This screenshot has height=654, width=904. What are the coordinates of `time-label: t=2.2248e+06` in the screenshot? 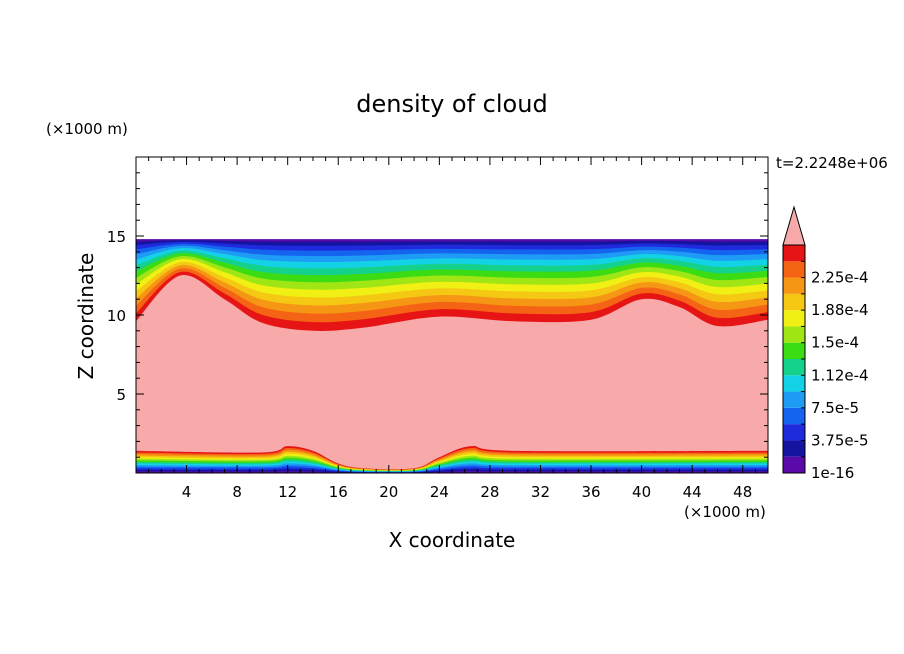 It's located at (832, 163).